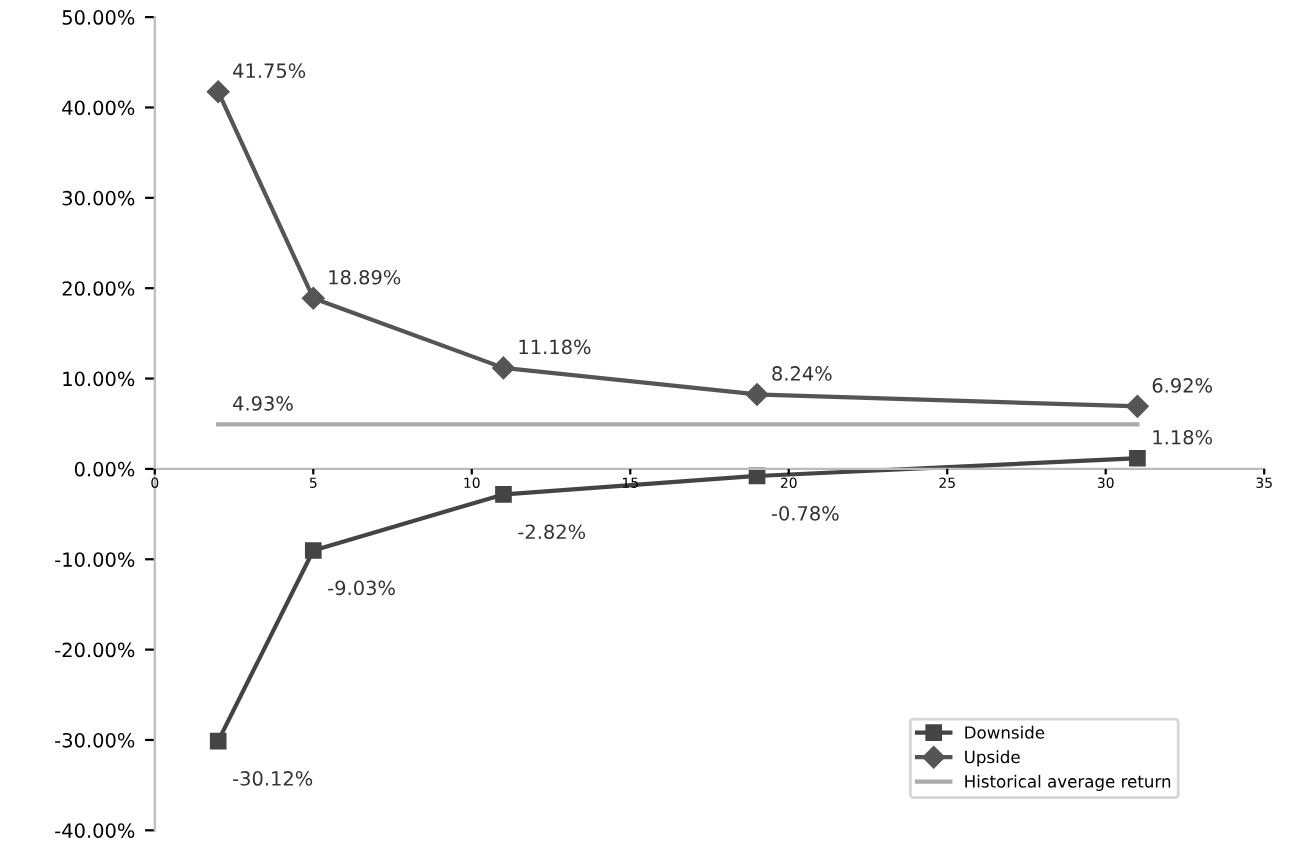 The height and width of the screenshot is (856, 1290). Describe the element at coordinates (98, 288) in the screenshot. I see `y-tick-label: 20.00%` at that location.